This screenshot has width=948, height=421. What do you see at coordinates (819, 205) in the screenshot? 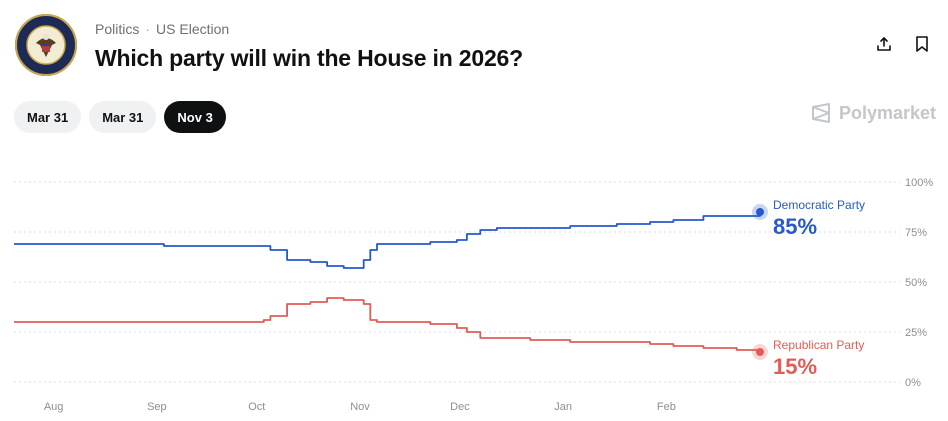
I see `series-name-label: Democratic Party` at bounding box center [819, 205].